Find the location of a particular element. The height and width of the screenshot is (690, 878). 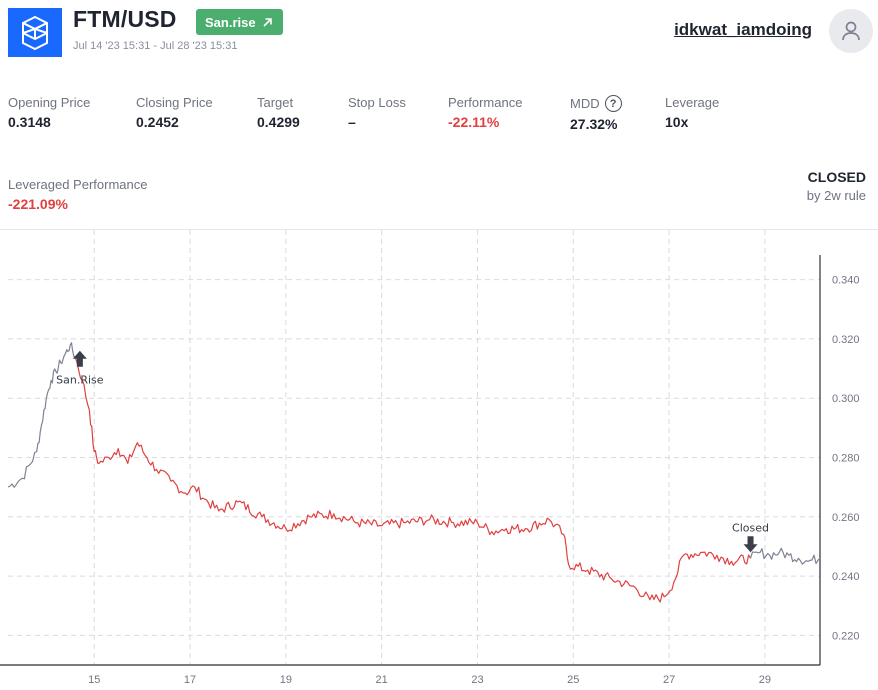

username-link: idkwat_iamdoing is located at coordinates (743, 29).